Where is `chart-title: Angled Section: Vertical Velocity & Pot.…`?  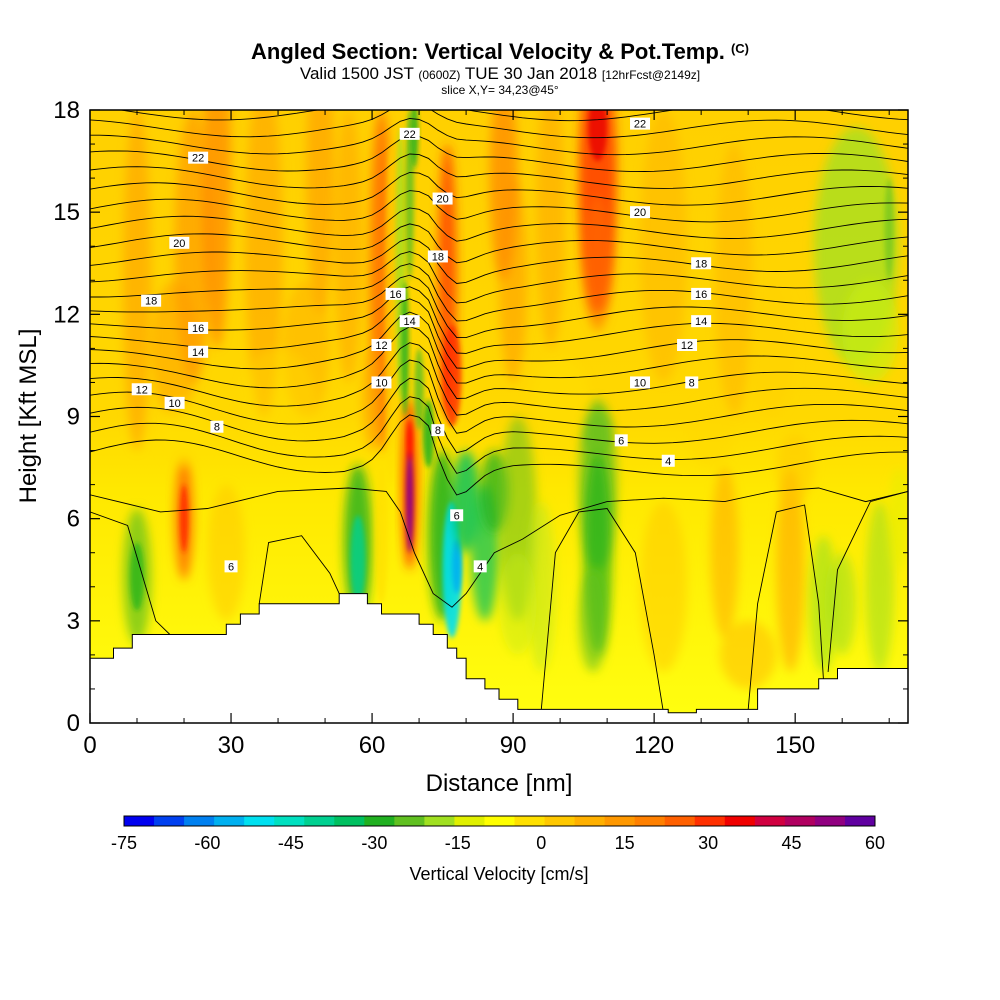
chart-title: Angled Section: Vertical Velocity & Pot.… is located at coordinates (500, 50).